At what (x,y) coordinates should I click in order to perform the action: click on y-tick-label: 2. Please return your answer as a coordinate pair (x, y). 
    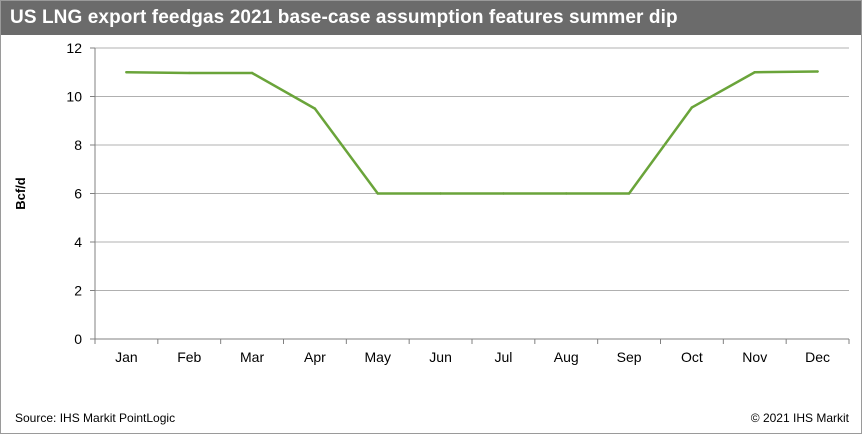
    Looking at the image, I should click on (78, 291).